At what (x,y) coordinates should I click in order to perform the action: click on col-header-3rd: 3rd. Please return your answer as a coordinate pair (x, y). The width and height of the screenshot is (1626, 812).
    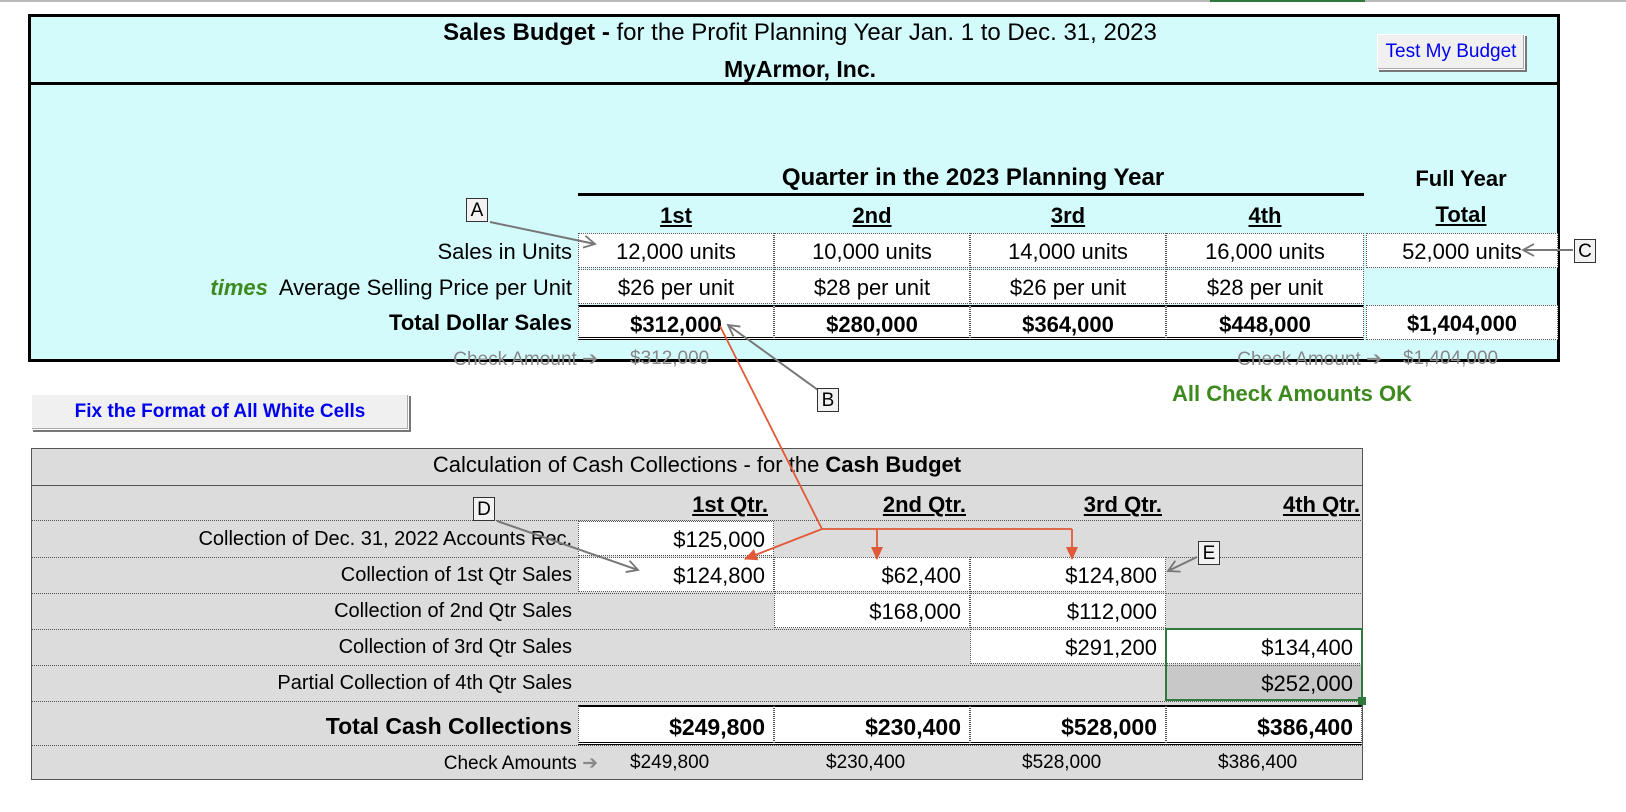
    Looking at the image, I should click on (1068, 215).